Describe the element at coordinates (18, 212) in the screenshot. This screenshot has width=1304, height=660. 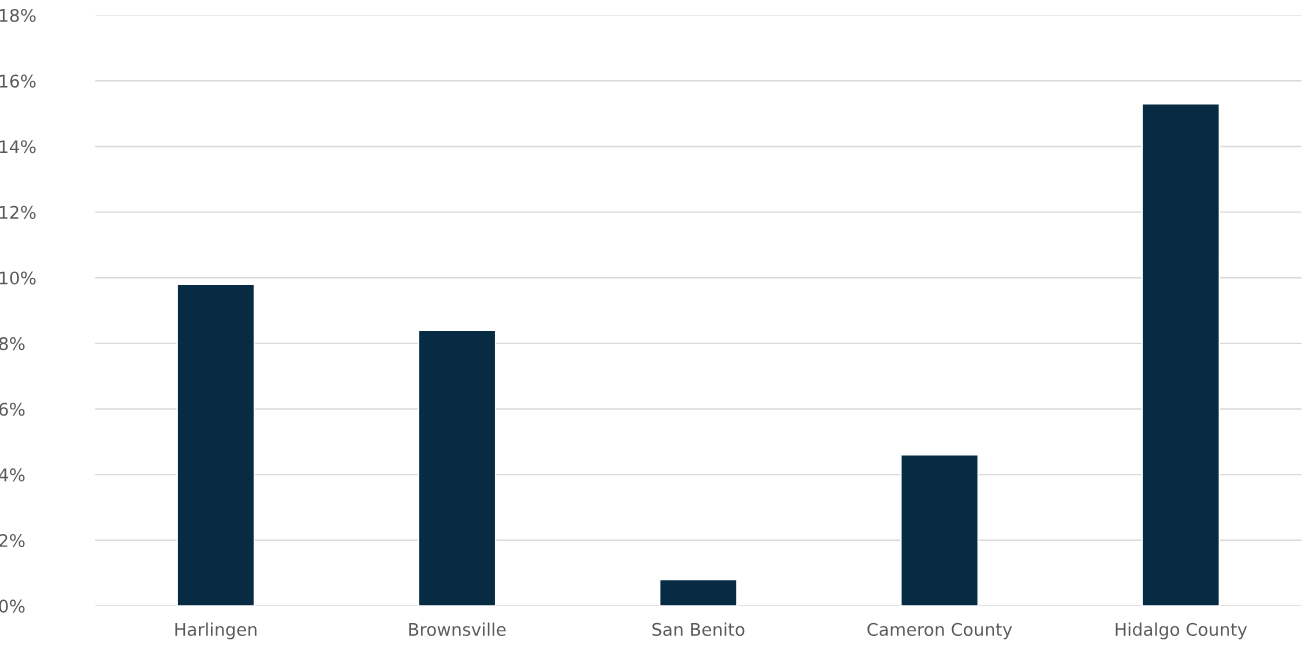
I see `y-tick-label: 12%` at that location.